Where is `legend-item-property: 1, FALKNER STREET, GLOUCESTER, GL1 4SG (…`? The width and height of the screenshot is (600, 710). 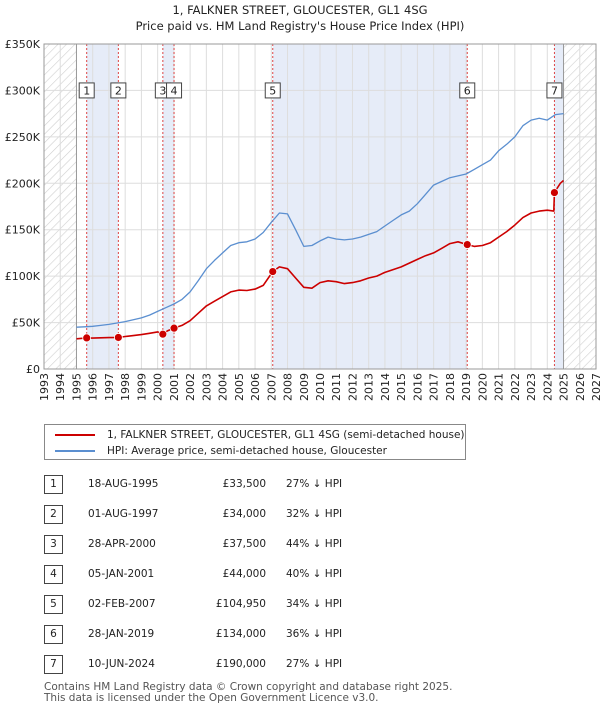 legend-item-property: 1, FALKNER STREET, GLOUCESTER, GL1 4SG (… is located at coordinates (260, 435).